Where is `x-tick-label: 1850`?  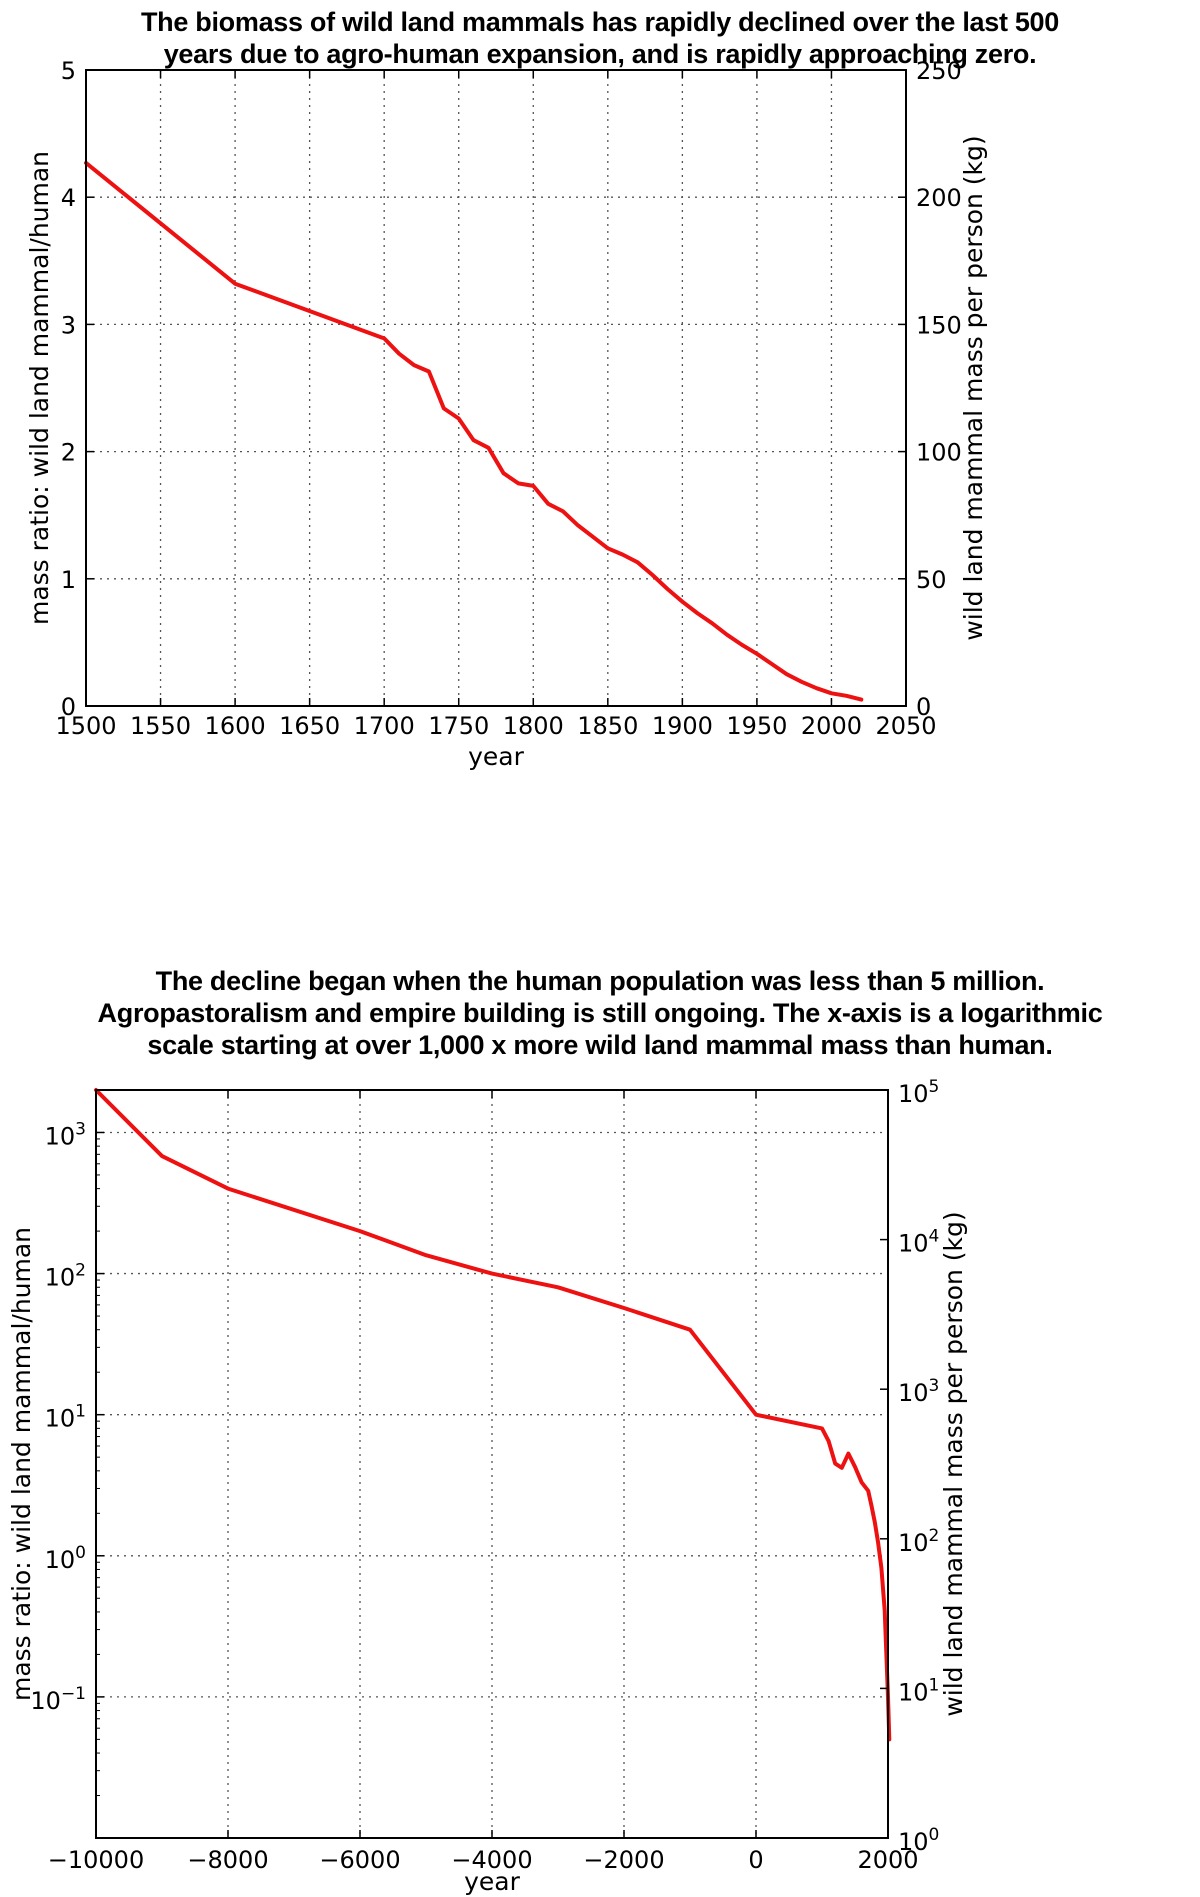 x-tick-label: 1850 is located at coordinates (607, 726).